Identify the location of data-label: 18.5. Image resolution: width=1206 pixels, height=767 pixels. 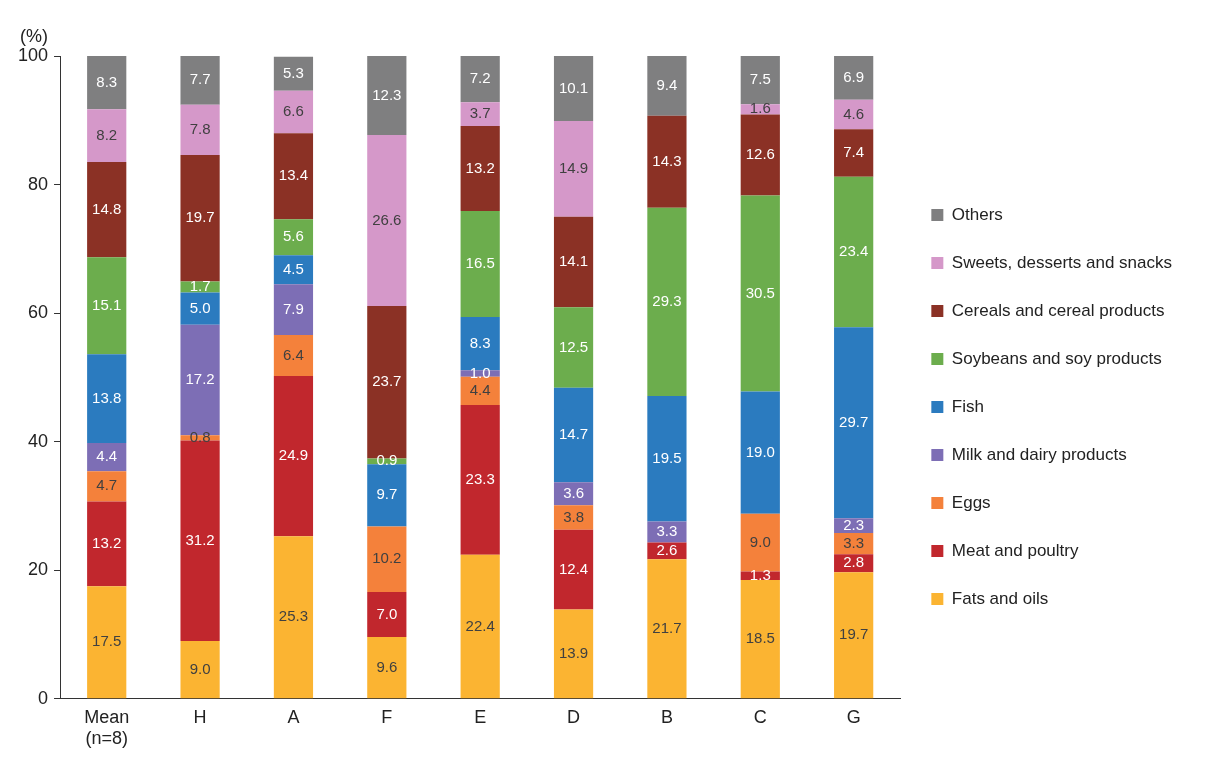
(760, 638).